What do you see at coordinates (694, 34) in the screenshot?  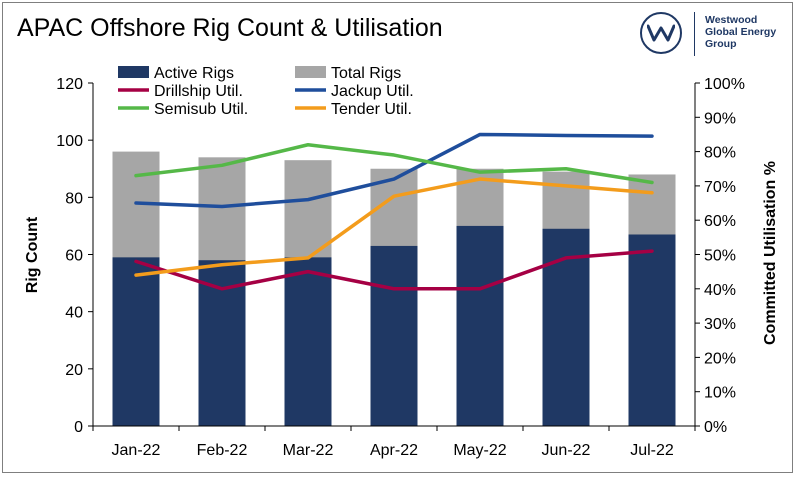 I see `logo-divider` at bounding box center [694, 34].